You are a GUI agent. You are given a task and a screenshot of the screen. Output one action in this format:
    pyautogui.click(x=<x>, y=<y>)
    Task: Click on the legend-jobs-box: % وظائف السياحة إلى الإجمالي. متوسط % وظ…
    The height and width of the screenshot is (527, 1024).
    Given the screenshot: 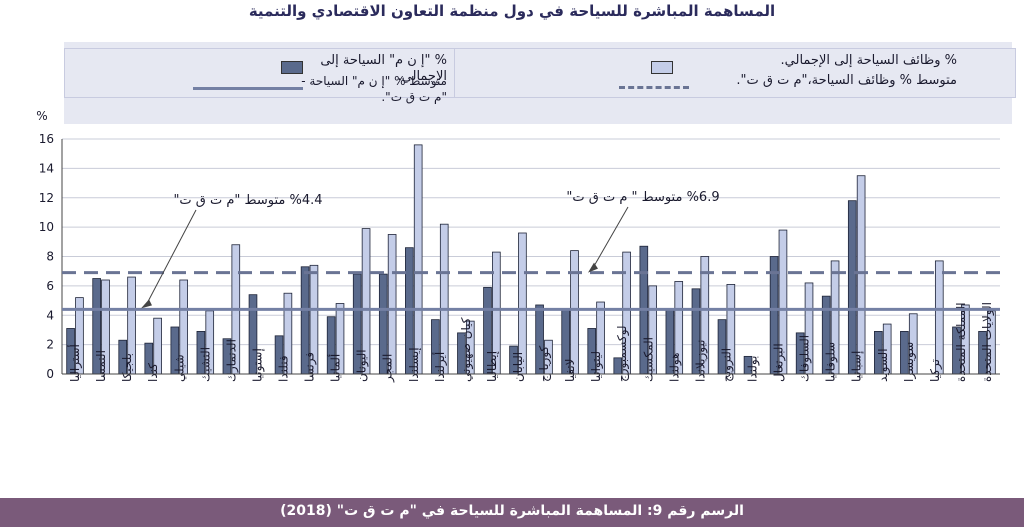 What is the action you would take?
    pyautogui.click(x=735, y=73)
    